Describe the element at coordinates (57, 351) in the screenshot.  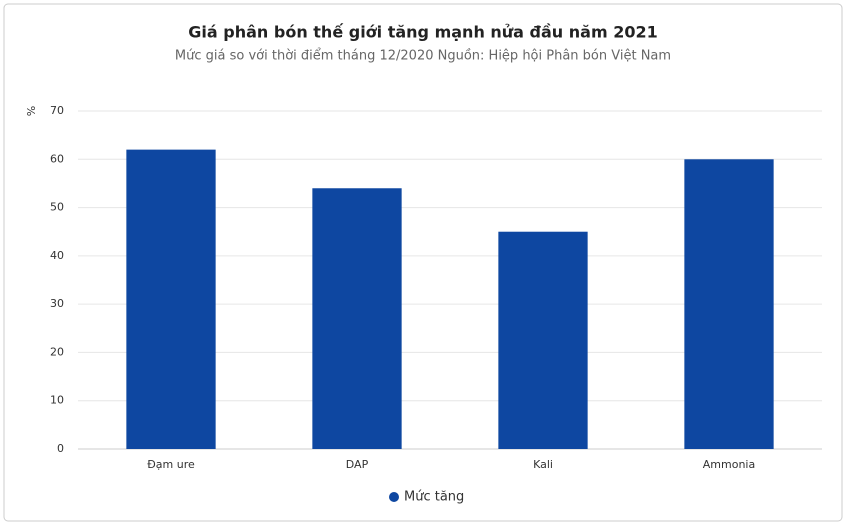
I see `y-tick-label: 20` at that location.